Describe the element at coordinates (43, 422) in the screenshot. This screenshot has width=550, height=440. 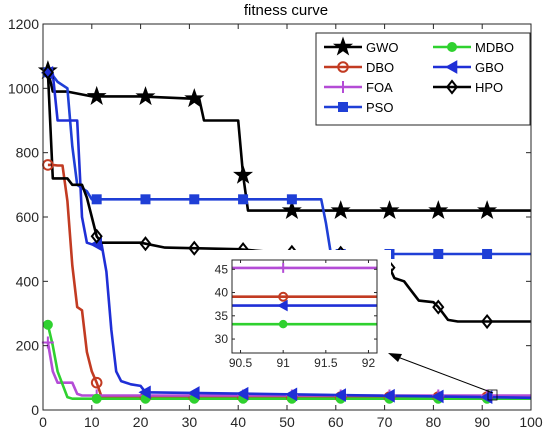
I see `x-tick-label: 0` at that location.